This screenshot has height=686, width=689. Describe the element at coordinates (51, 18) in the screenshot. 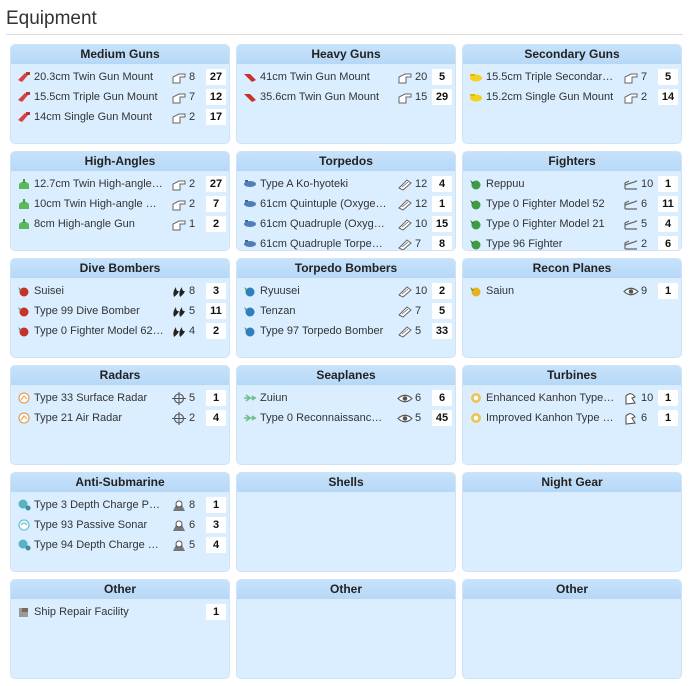

I see `page-title: Equipment` at that location.